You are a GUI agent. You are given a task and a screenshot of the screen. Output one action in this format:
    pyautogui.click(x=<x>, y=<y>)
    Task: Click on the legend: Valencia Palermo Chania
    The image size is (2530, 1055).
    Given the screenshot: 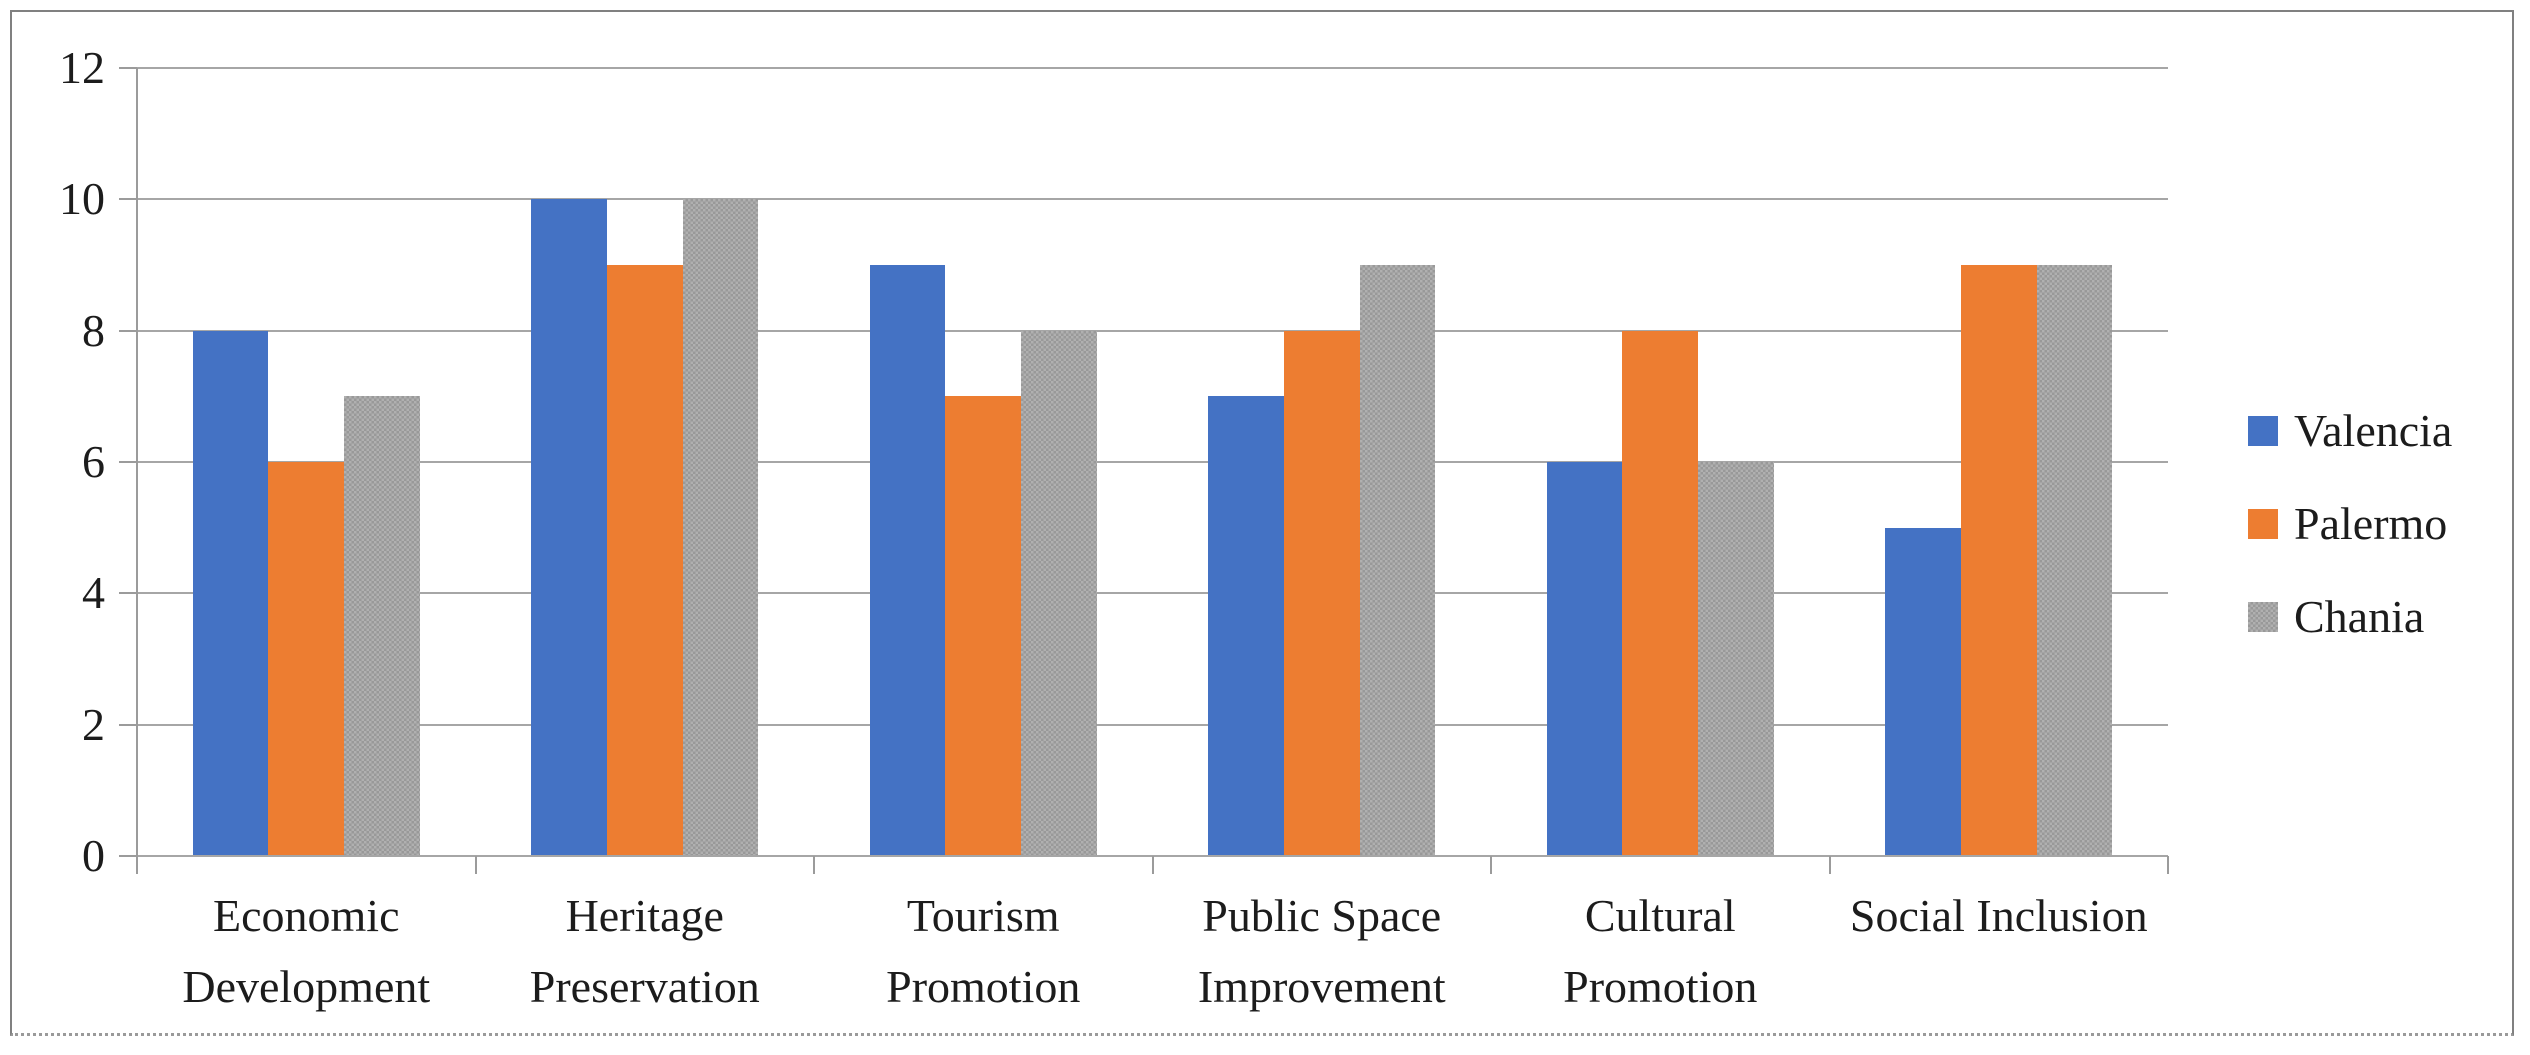 What is the action you would take?
    pyautogui.click(x=2350, y=547)
    